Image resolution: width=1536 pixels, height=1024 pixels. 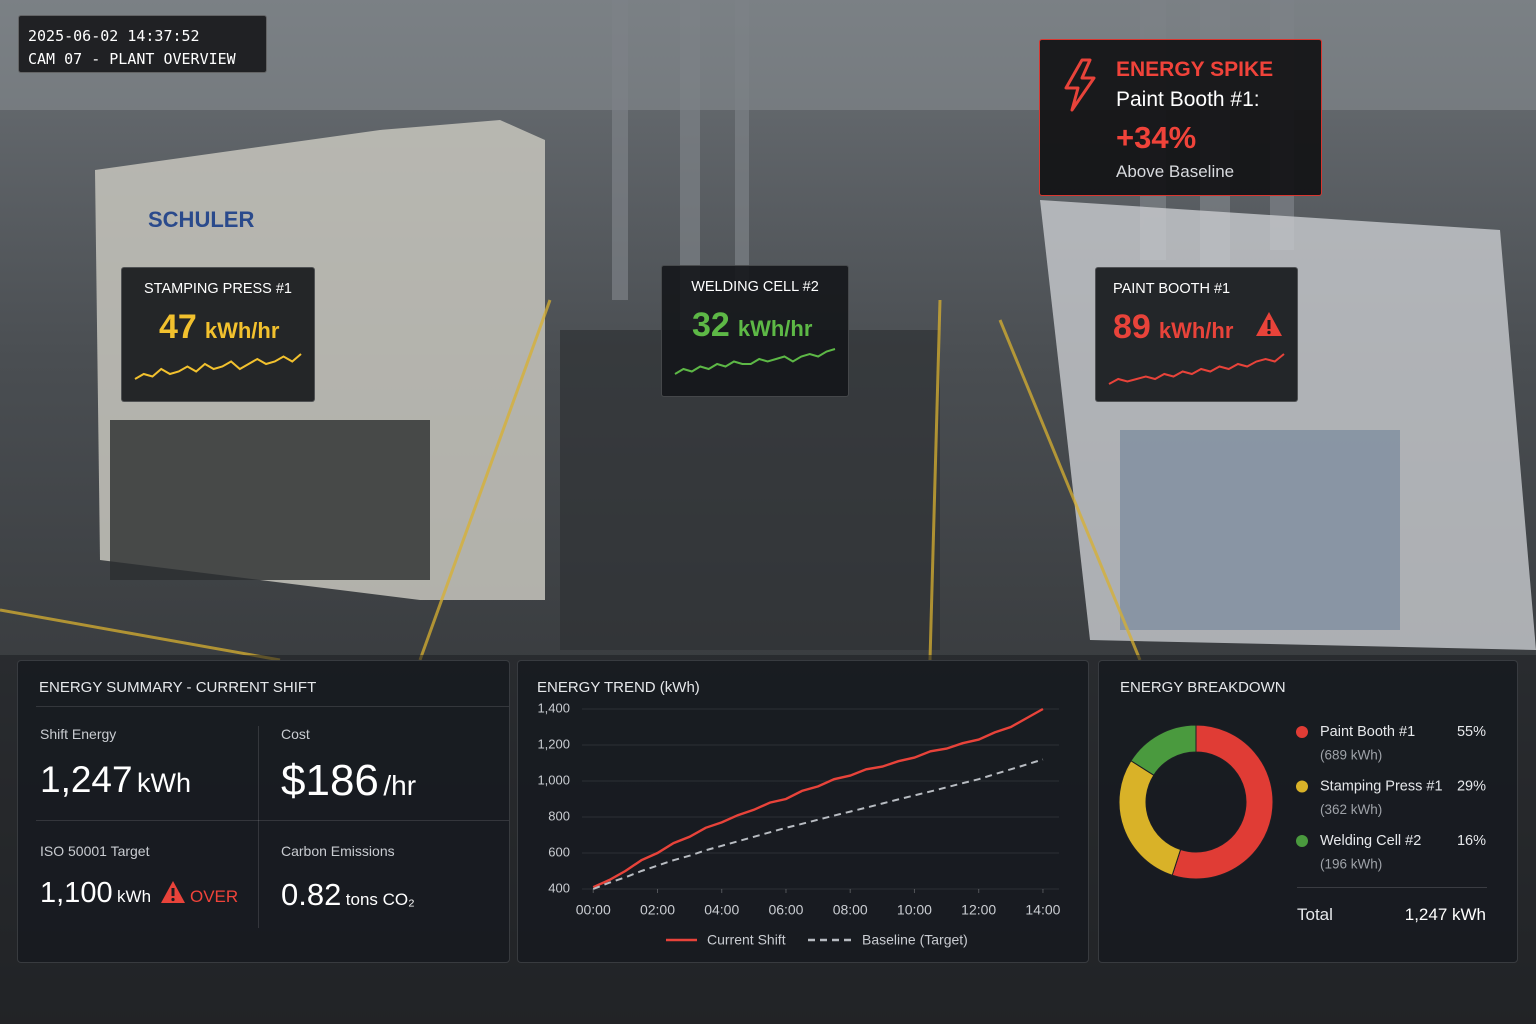 I want to click on metric-unit: /hr, so click(x=400, y=785).